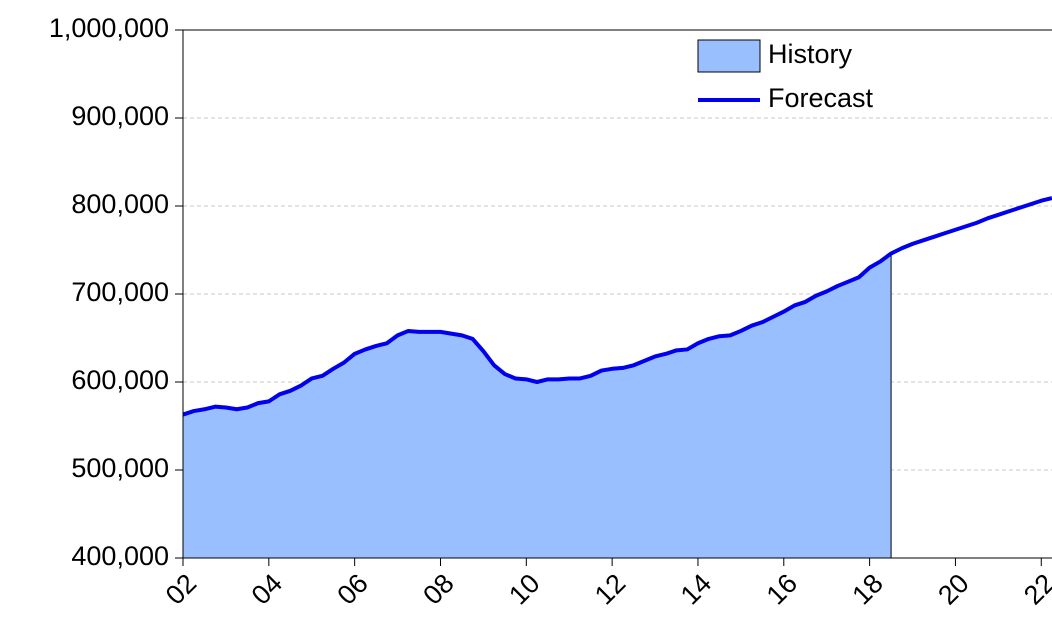 Image resolution: width=1052 pixels, height=619 pixels. I want to click on legend-label: Forecast, so click(821, 98).